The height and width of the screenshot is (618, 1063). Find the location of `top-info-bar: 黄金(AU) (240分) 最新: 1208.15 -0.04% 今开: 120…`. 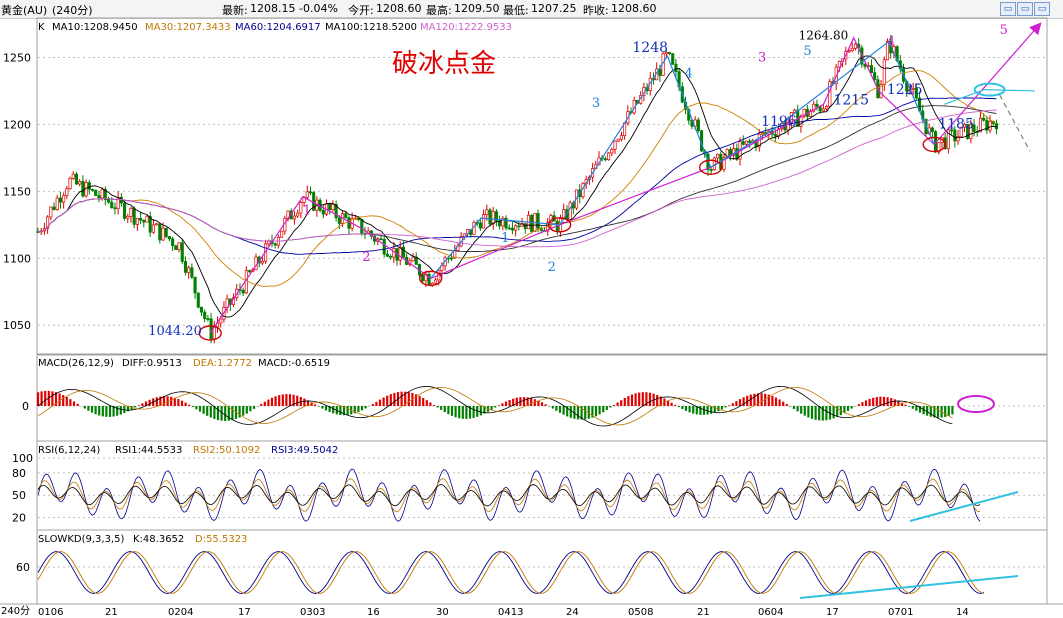

top-info-bar: 黄金(AU) (240分) 最新: 1208.15 -0.04% 今开: 120… is located at coordinates (531, 9).